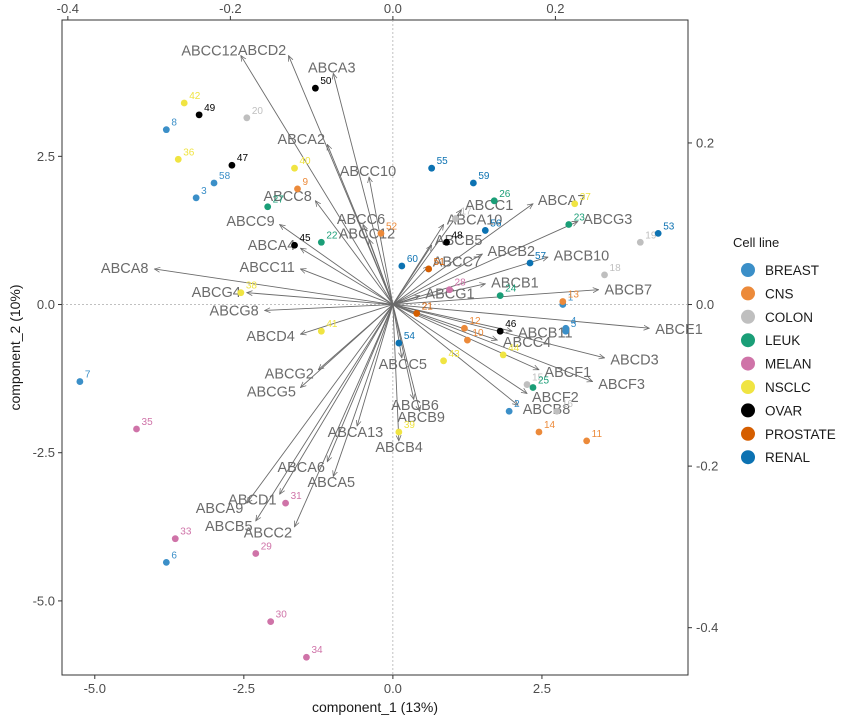 Image resolution: width=858 pixels, height=721 pixels. I want to click on loading-label: ABCC9, so click(250, 222).